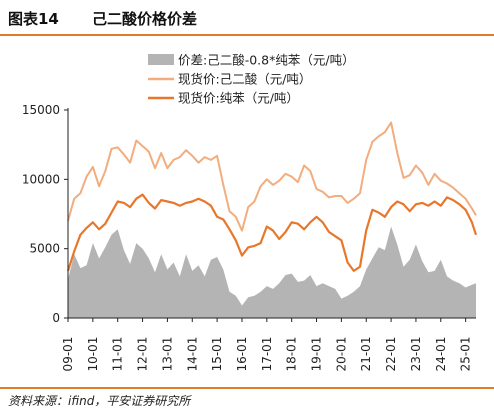 Image resolution: width=494 pixels, height=418 pixels. I want to click on y-tick-label: 10000, so click(41, 179).